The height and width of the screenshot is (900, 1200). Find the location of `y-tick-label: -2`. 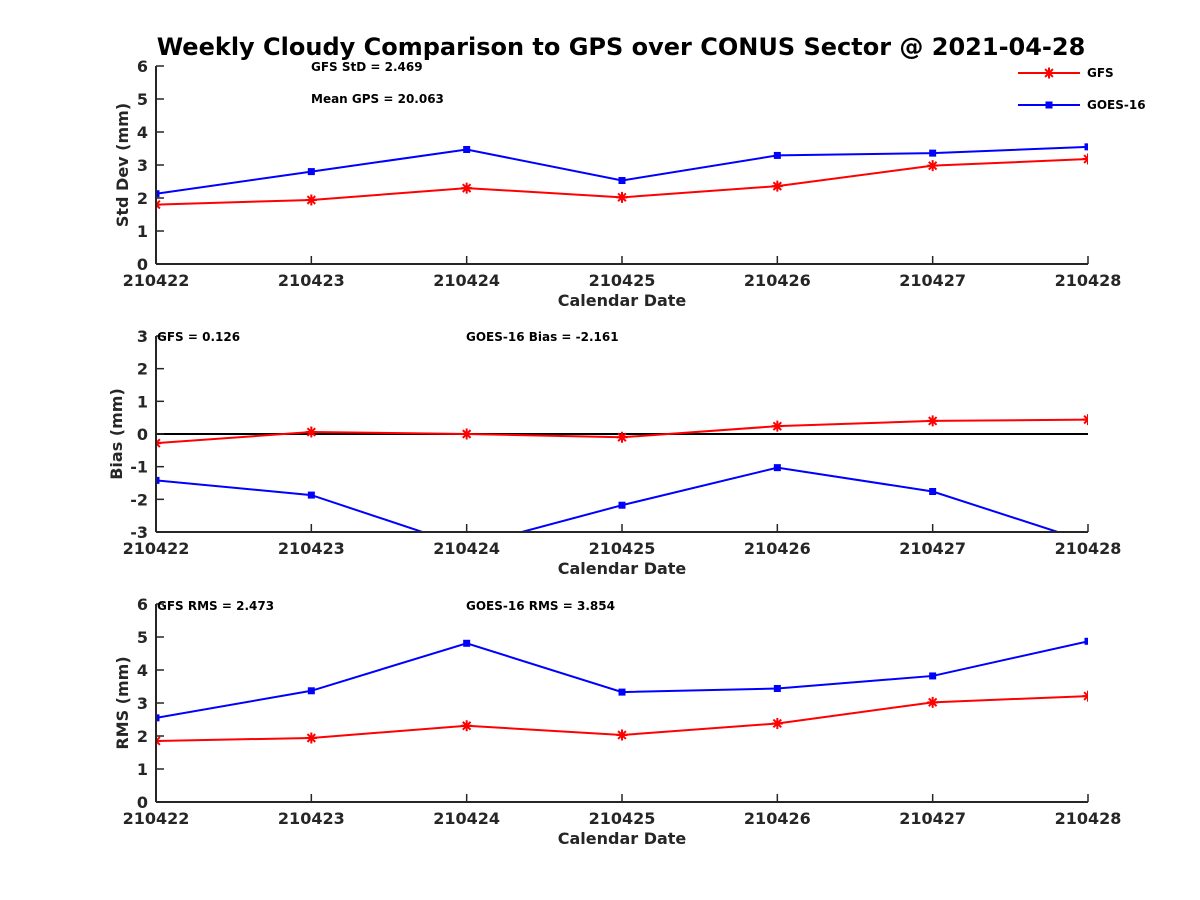

y-tick-label: -2 is located at coordinates (139, 499).